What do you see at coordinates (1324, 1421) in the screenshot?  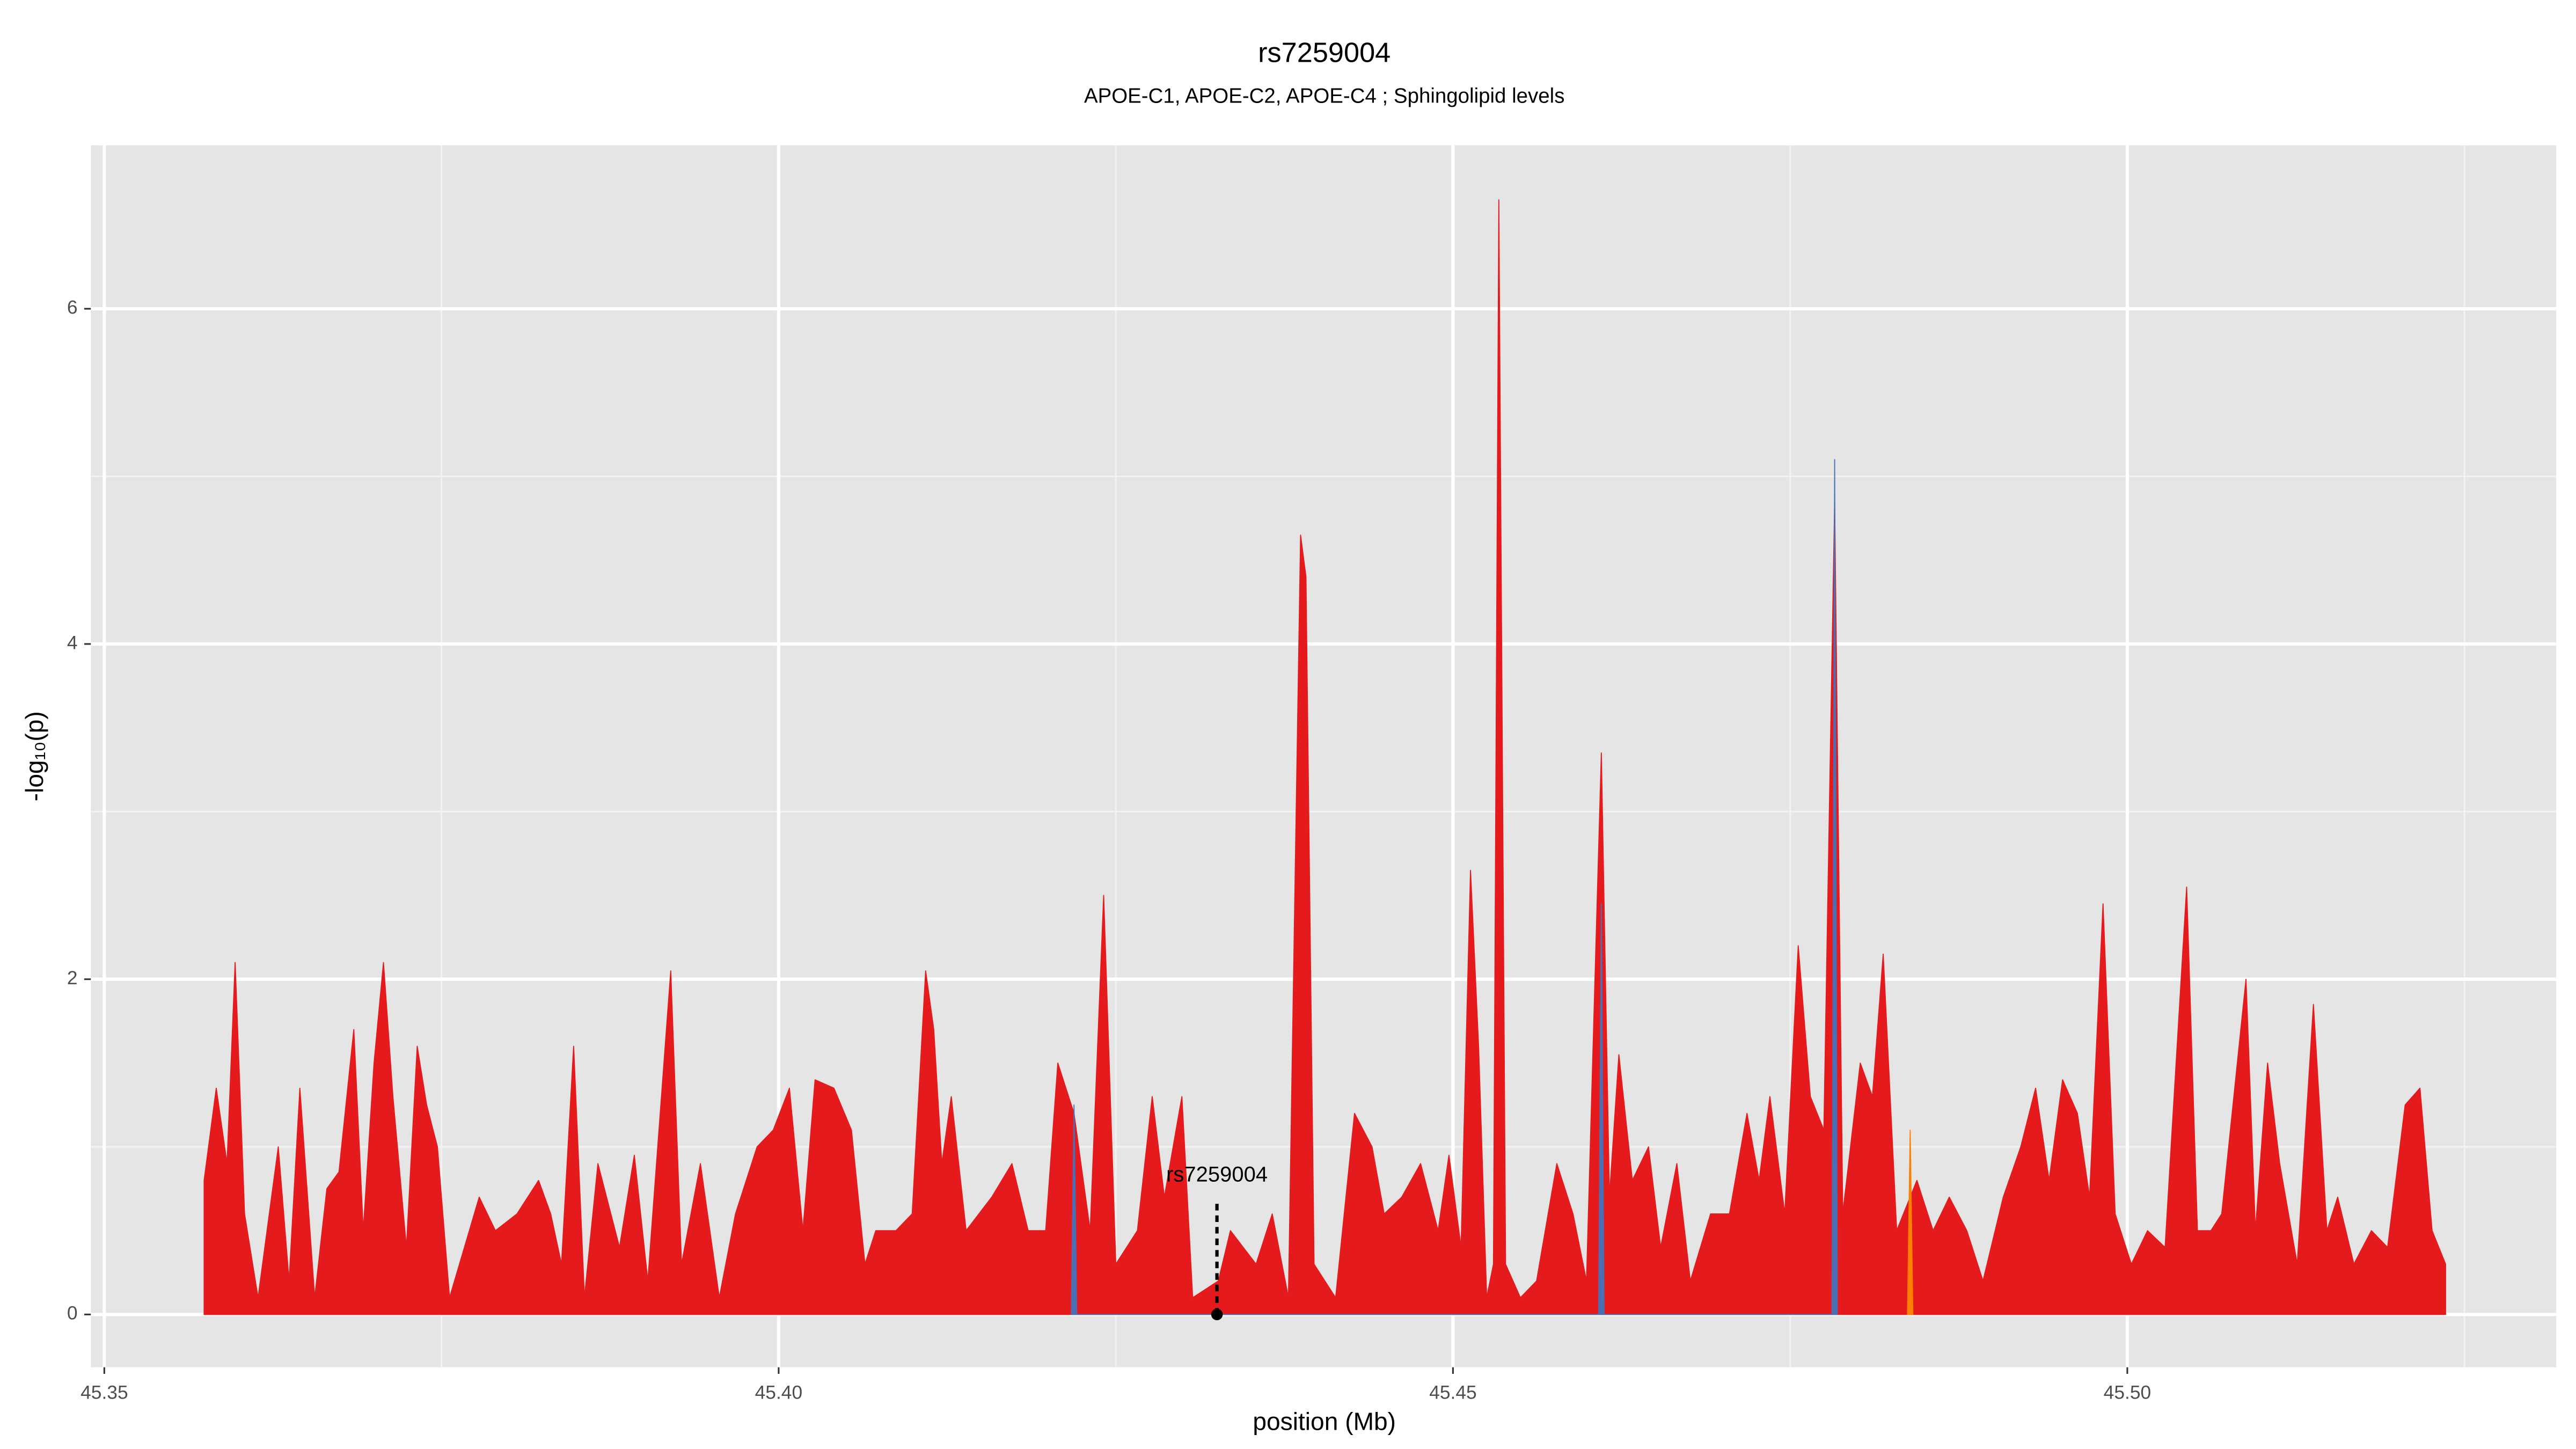 I see `x-axis-label: position (Mb)` at bounding box center [1324, 1421].